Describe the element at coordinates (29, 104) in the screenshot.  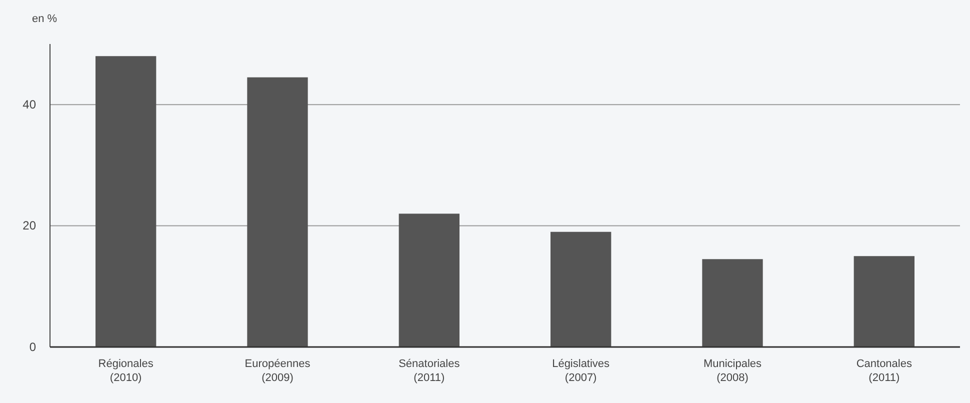
I see `y-tick-label: 40` at that location.